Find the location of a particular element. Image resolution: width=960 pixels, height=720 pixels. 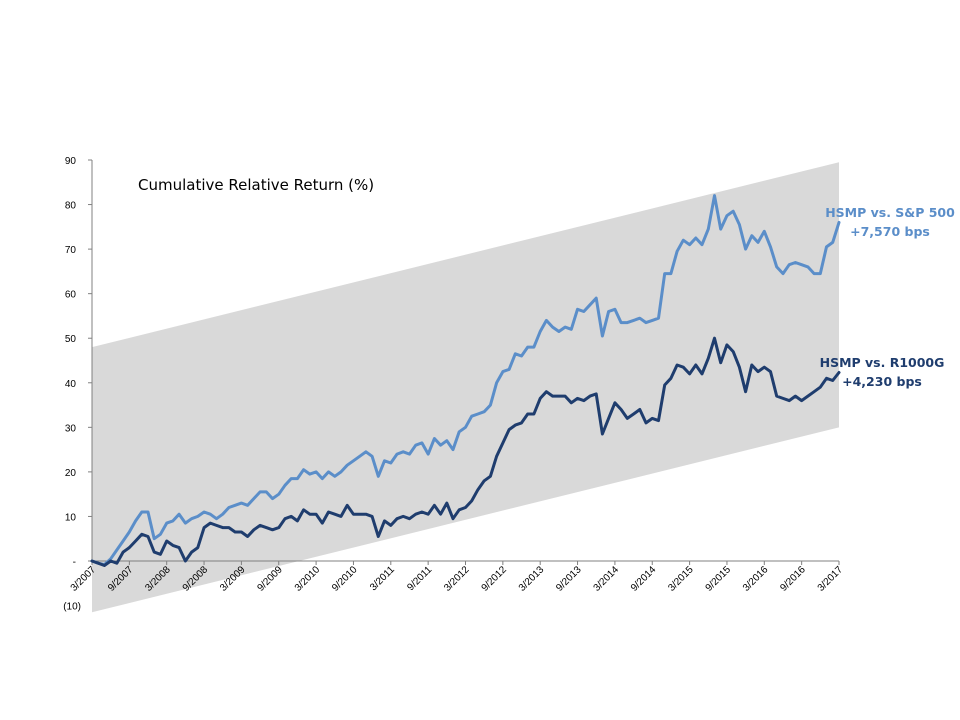

y-tick-label: 70 is located at coordinates (71, 250).